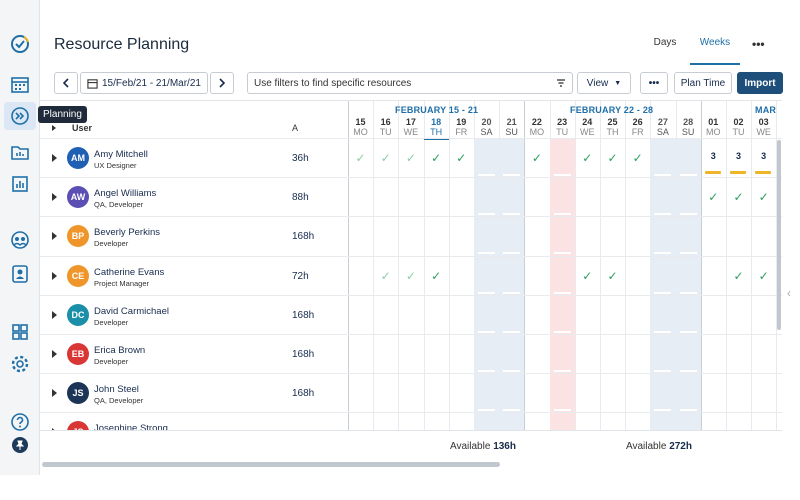  I want to click on user-column-header: User, so click(82, 128).